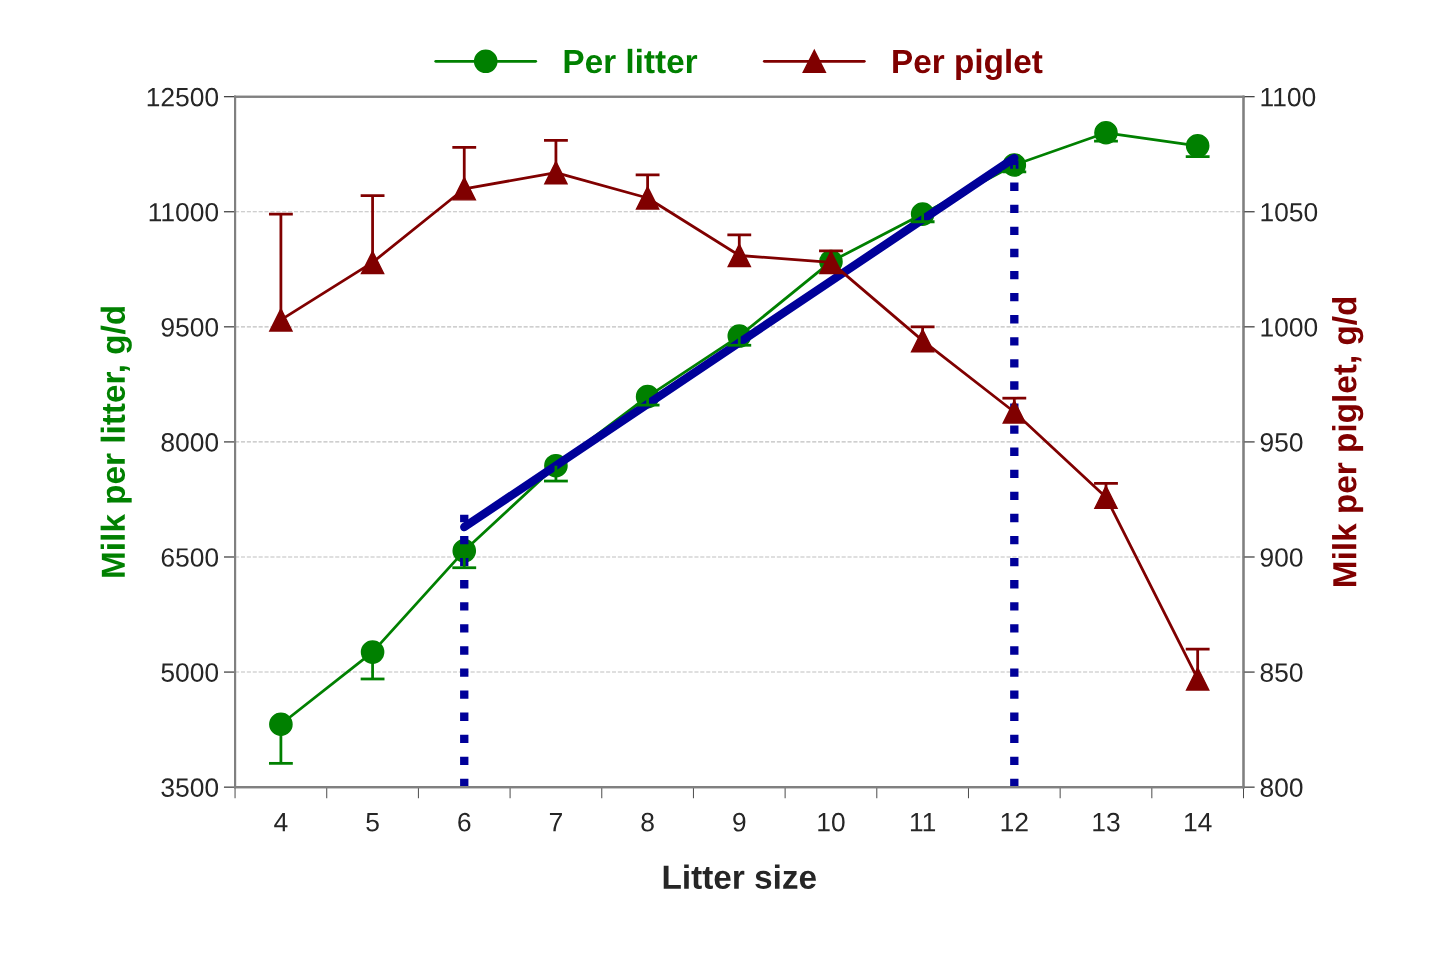  I want to click on legend-label: Per piglet, so click(968, 64).